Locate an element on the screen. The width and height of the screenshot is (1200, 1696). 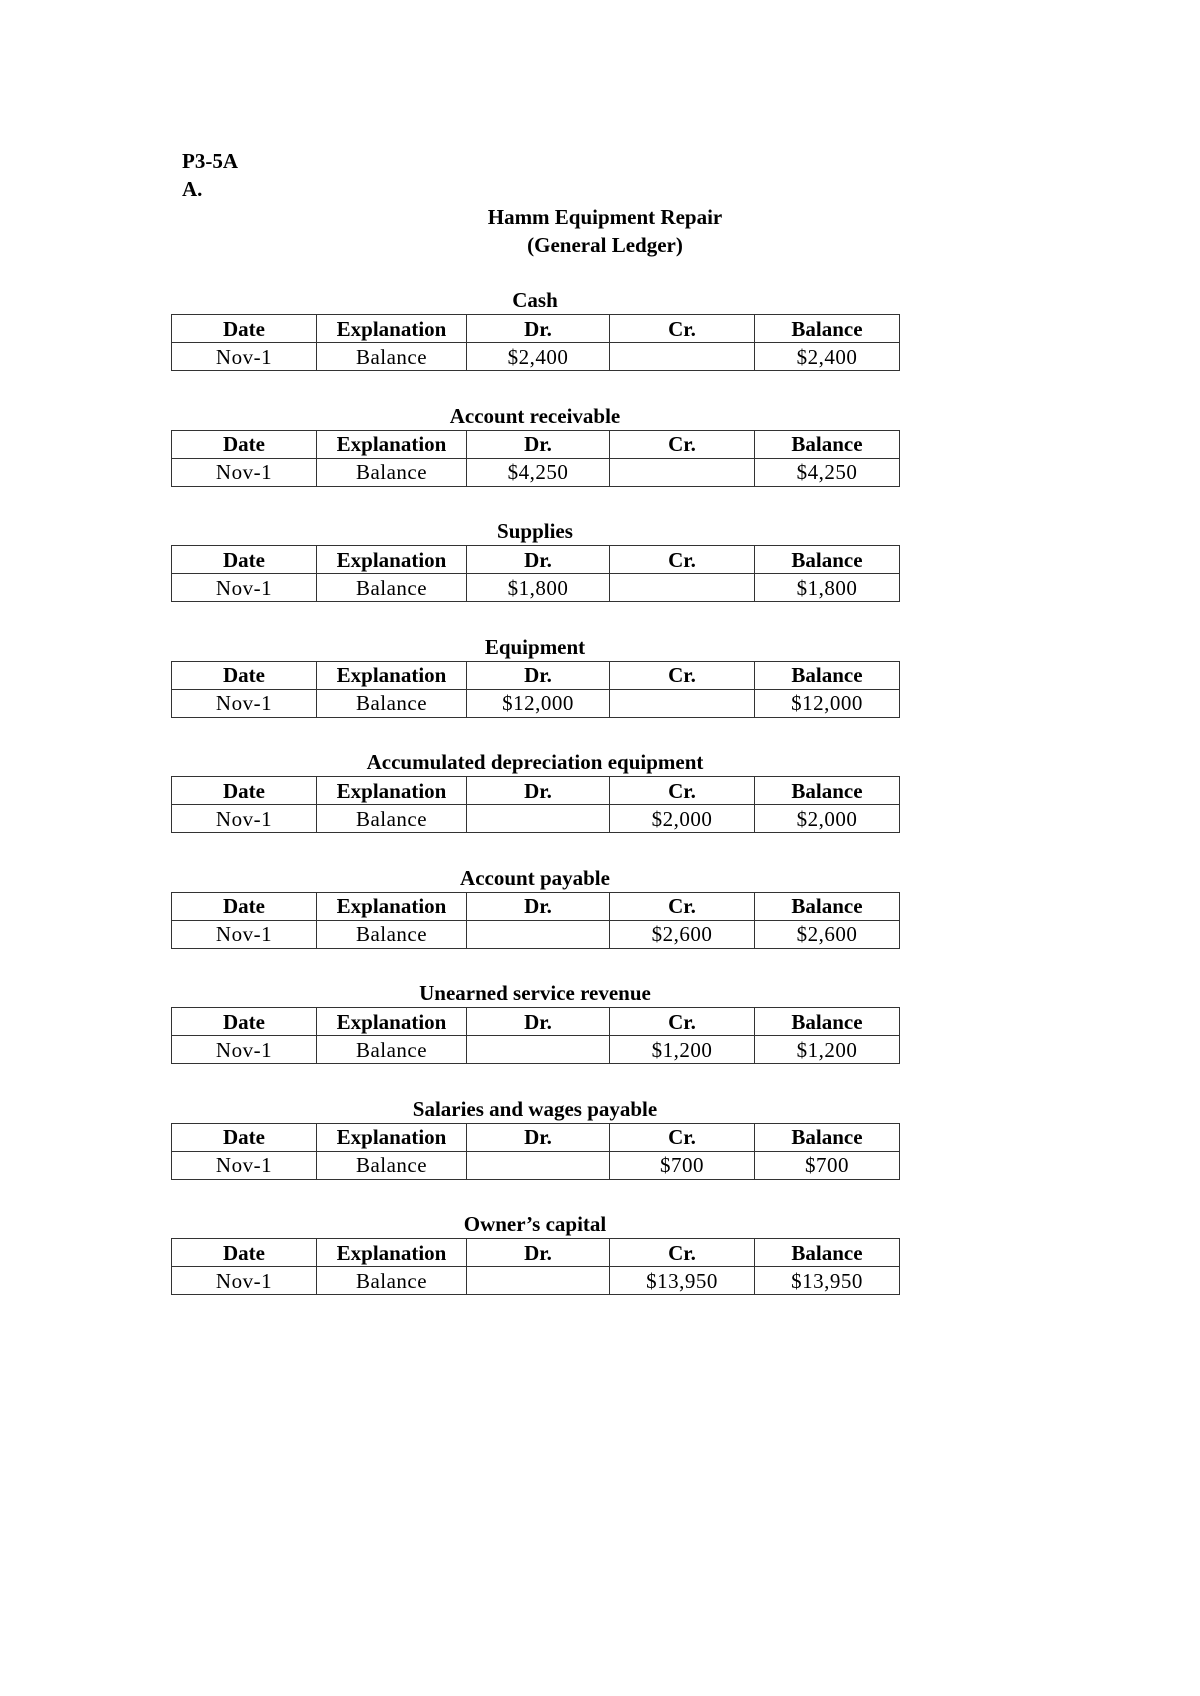
table-row: Nov-1 Balance $12,000 $12,000 is located at coordinates (535, 703).